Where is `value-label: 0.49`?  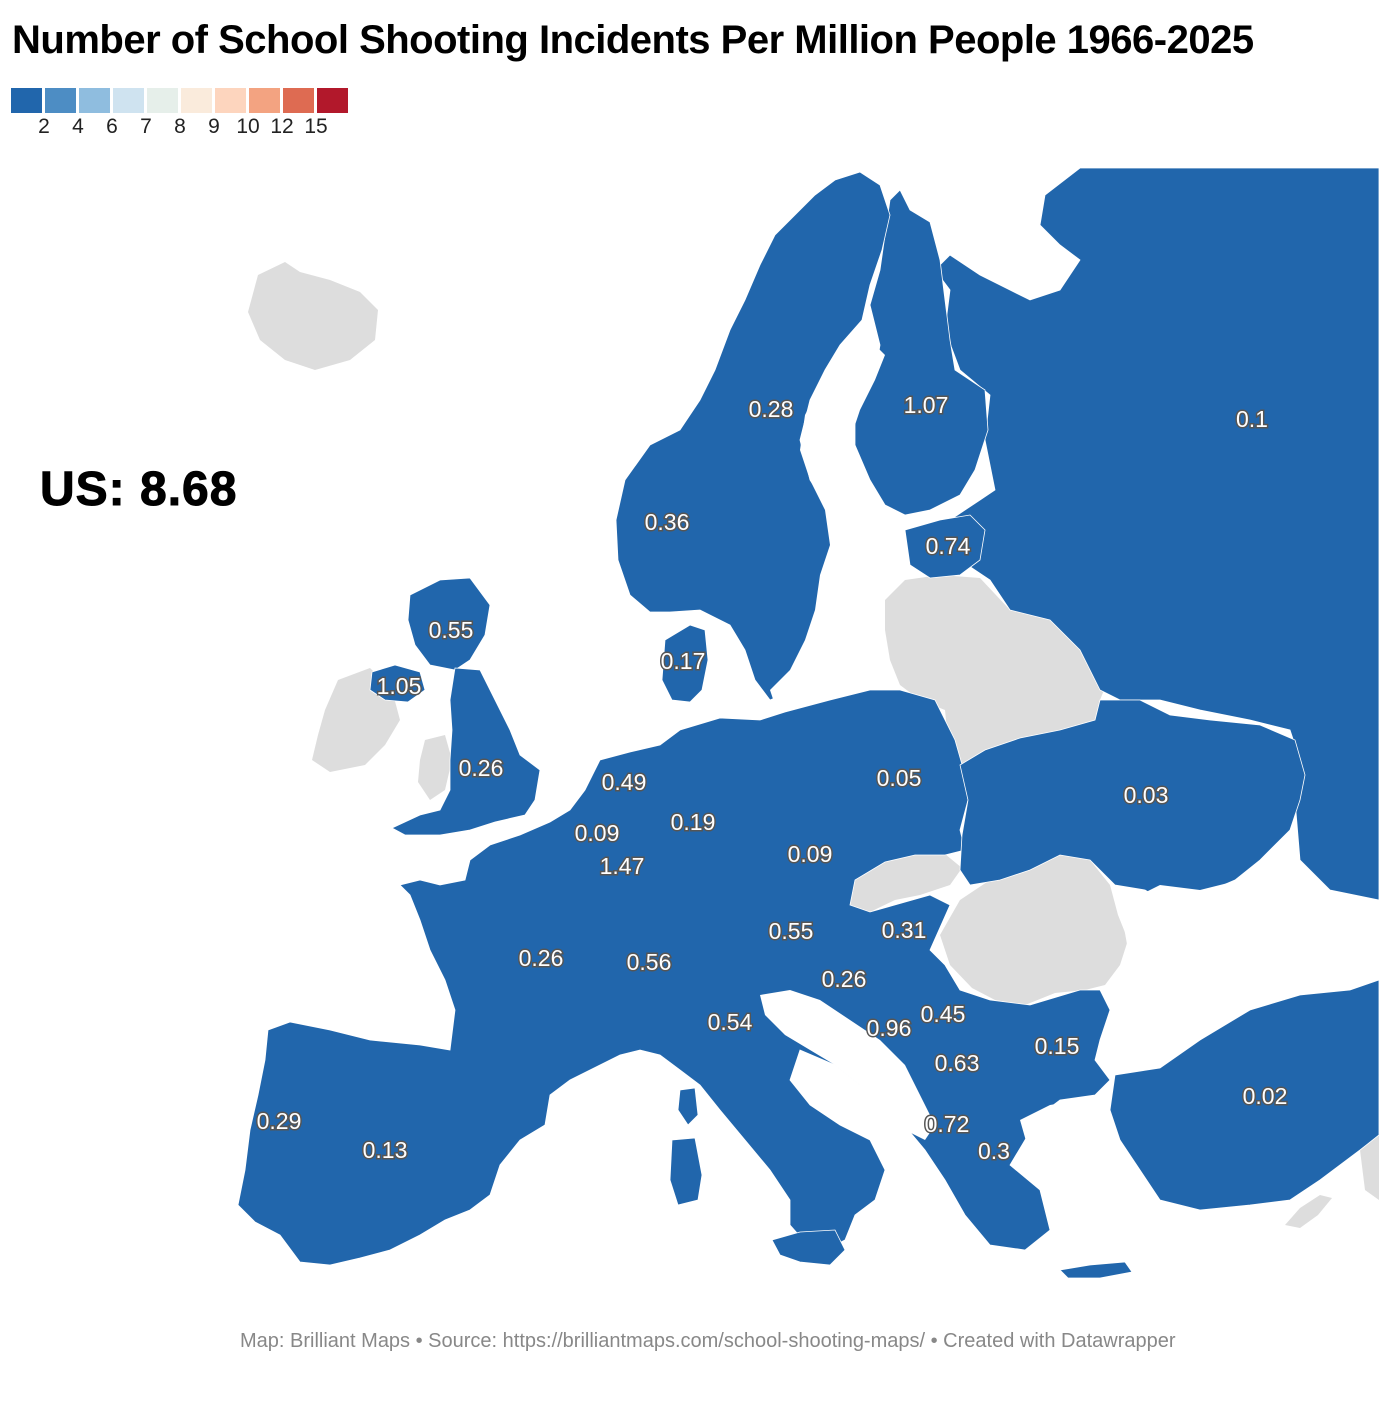
value-label: 0.49 is located at coordinates (624, 782).